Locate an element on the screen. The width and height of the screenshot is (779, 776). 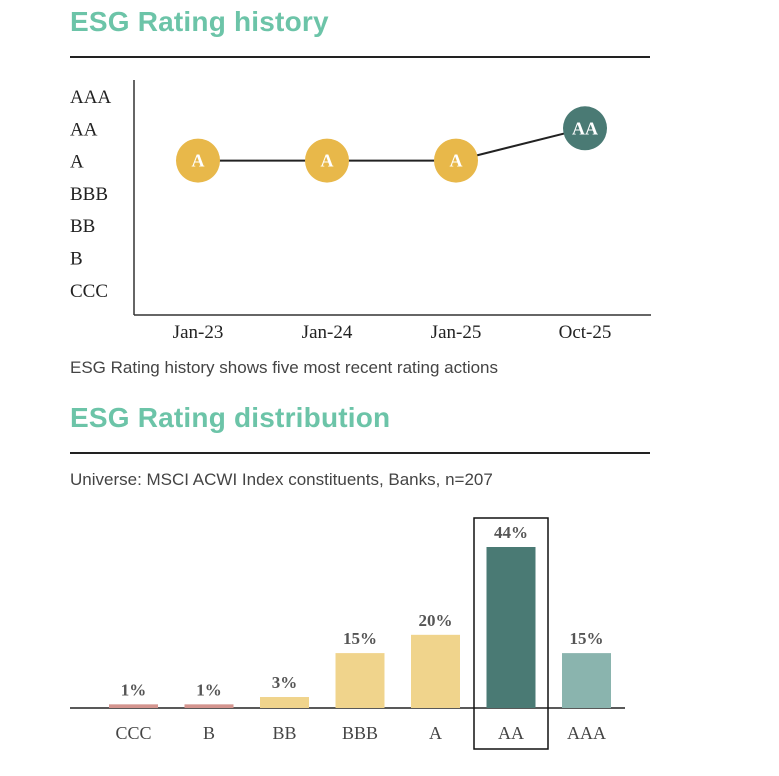
history-x-tick-label: Jan-24 is located at coordinates (327, 332).